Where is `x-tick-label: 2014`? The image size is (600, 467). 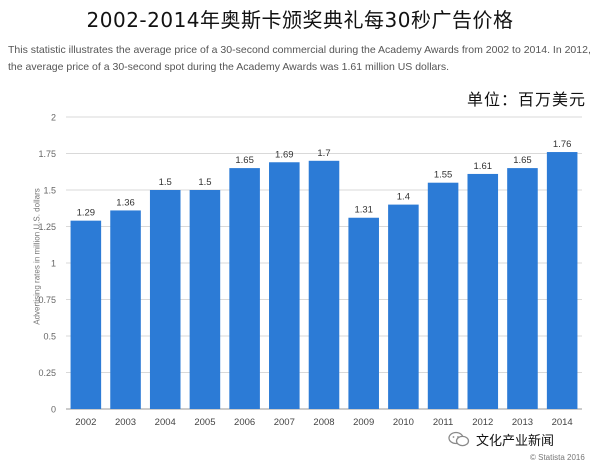
x-tick-label: 2014 is located at coordinates (562, 422).